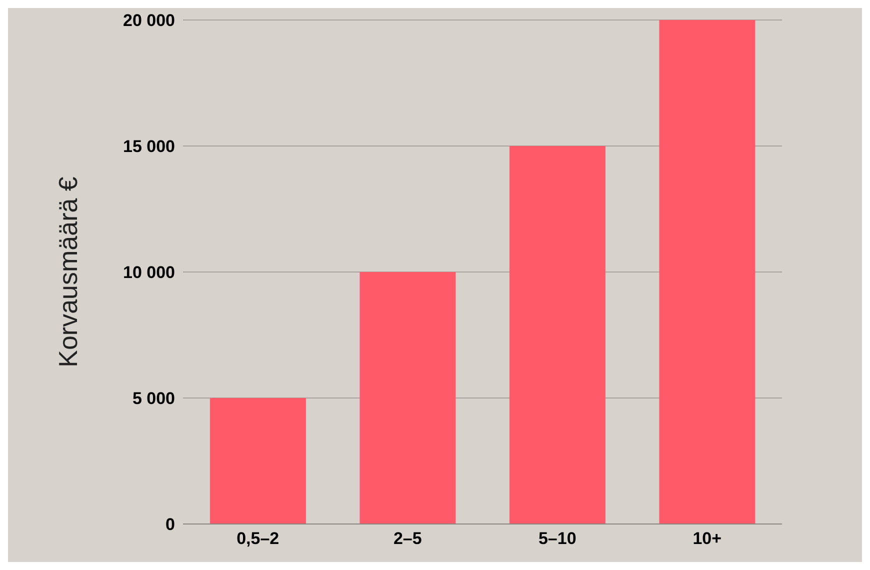 The image size is (870, 570). Describe the element at coordinates (707, 538) in the screenshot. I see `x-tick-label: 10+` at that location.